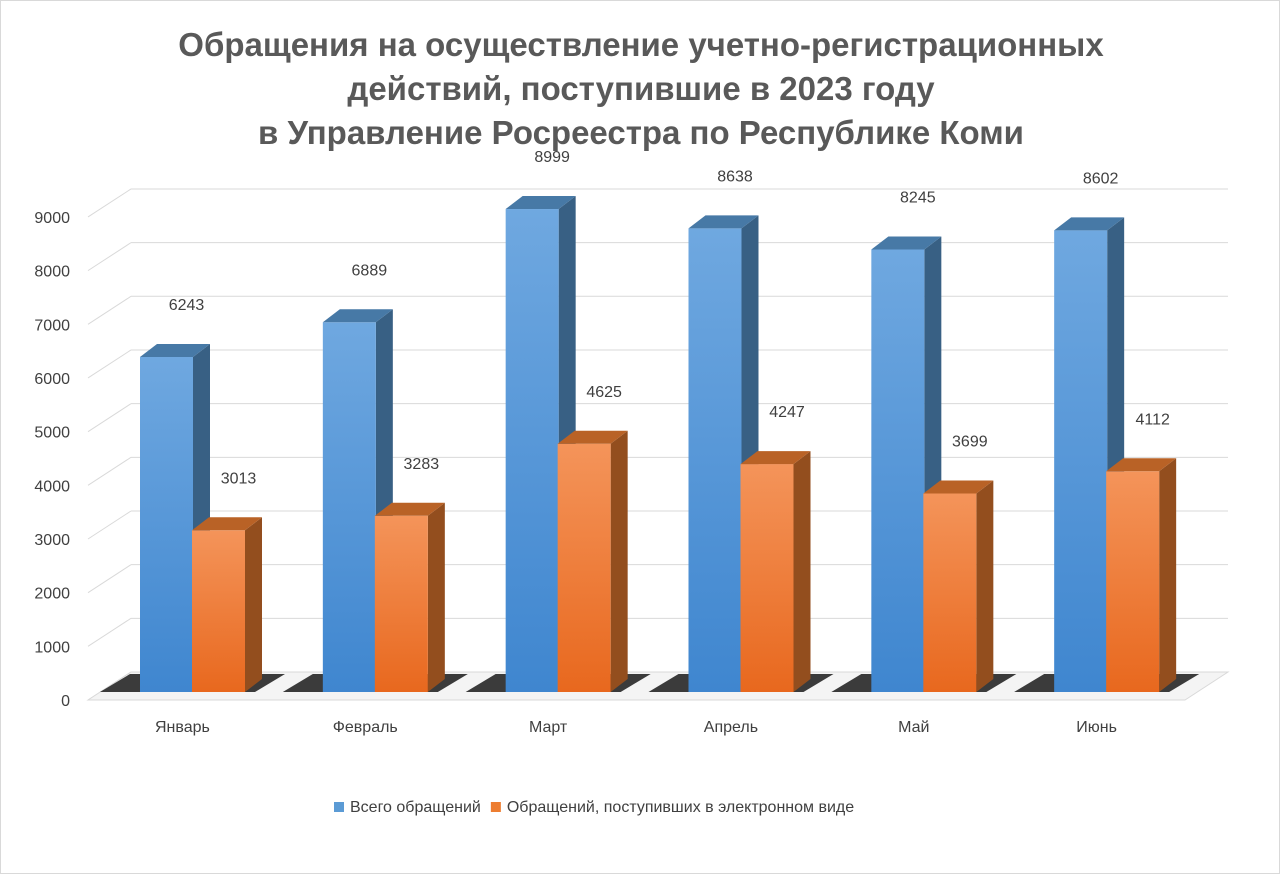 The image size is (1280, 874). What do you see at coordinates (52, 433) in the screenshot?
I see `y-tick-label: 5000` at bounding box center [52, 433].